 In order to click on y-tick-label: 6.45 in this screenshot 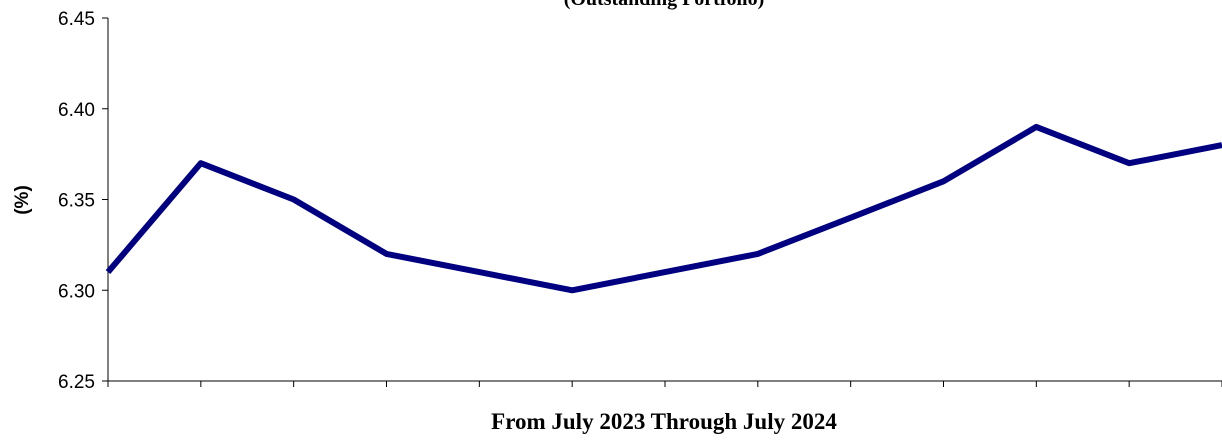, I will do `click(76, 19)`.